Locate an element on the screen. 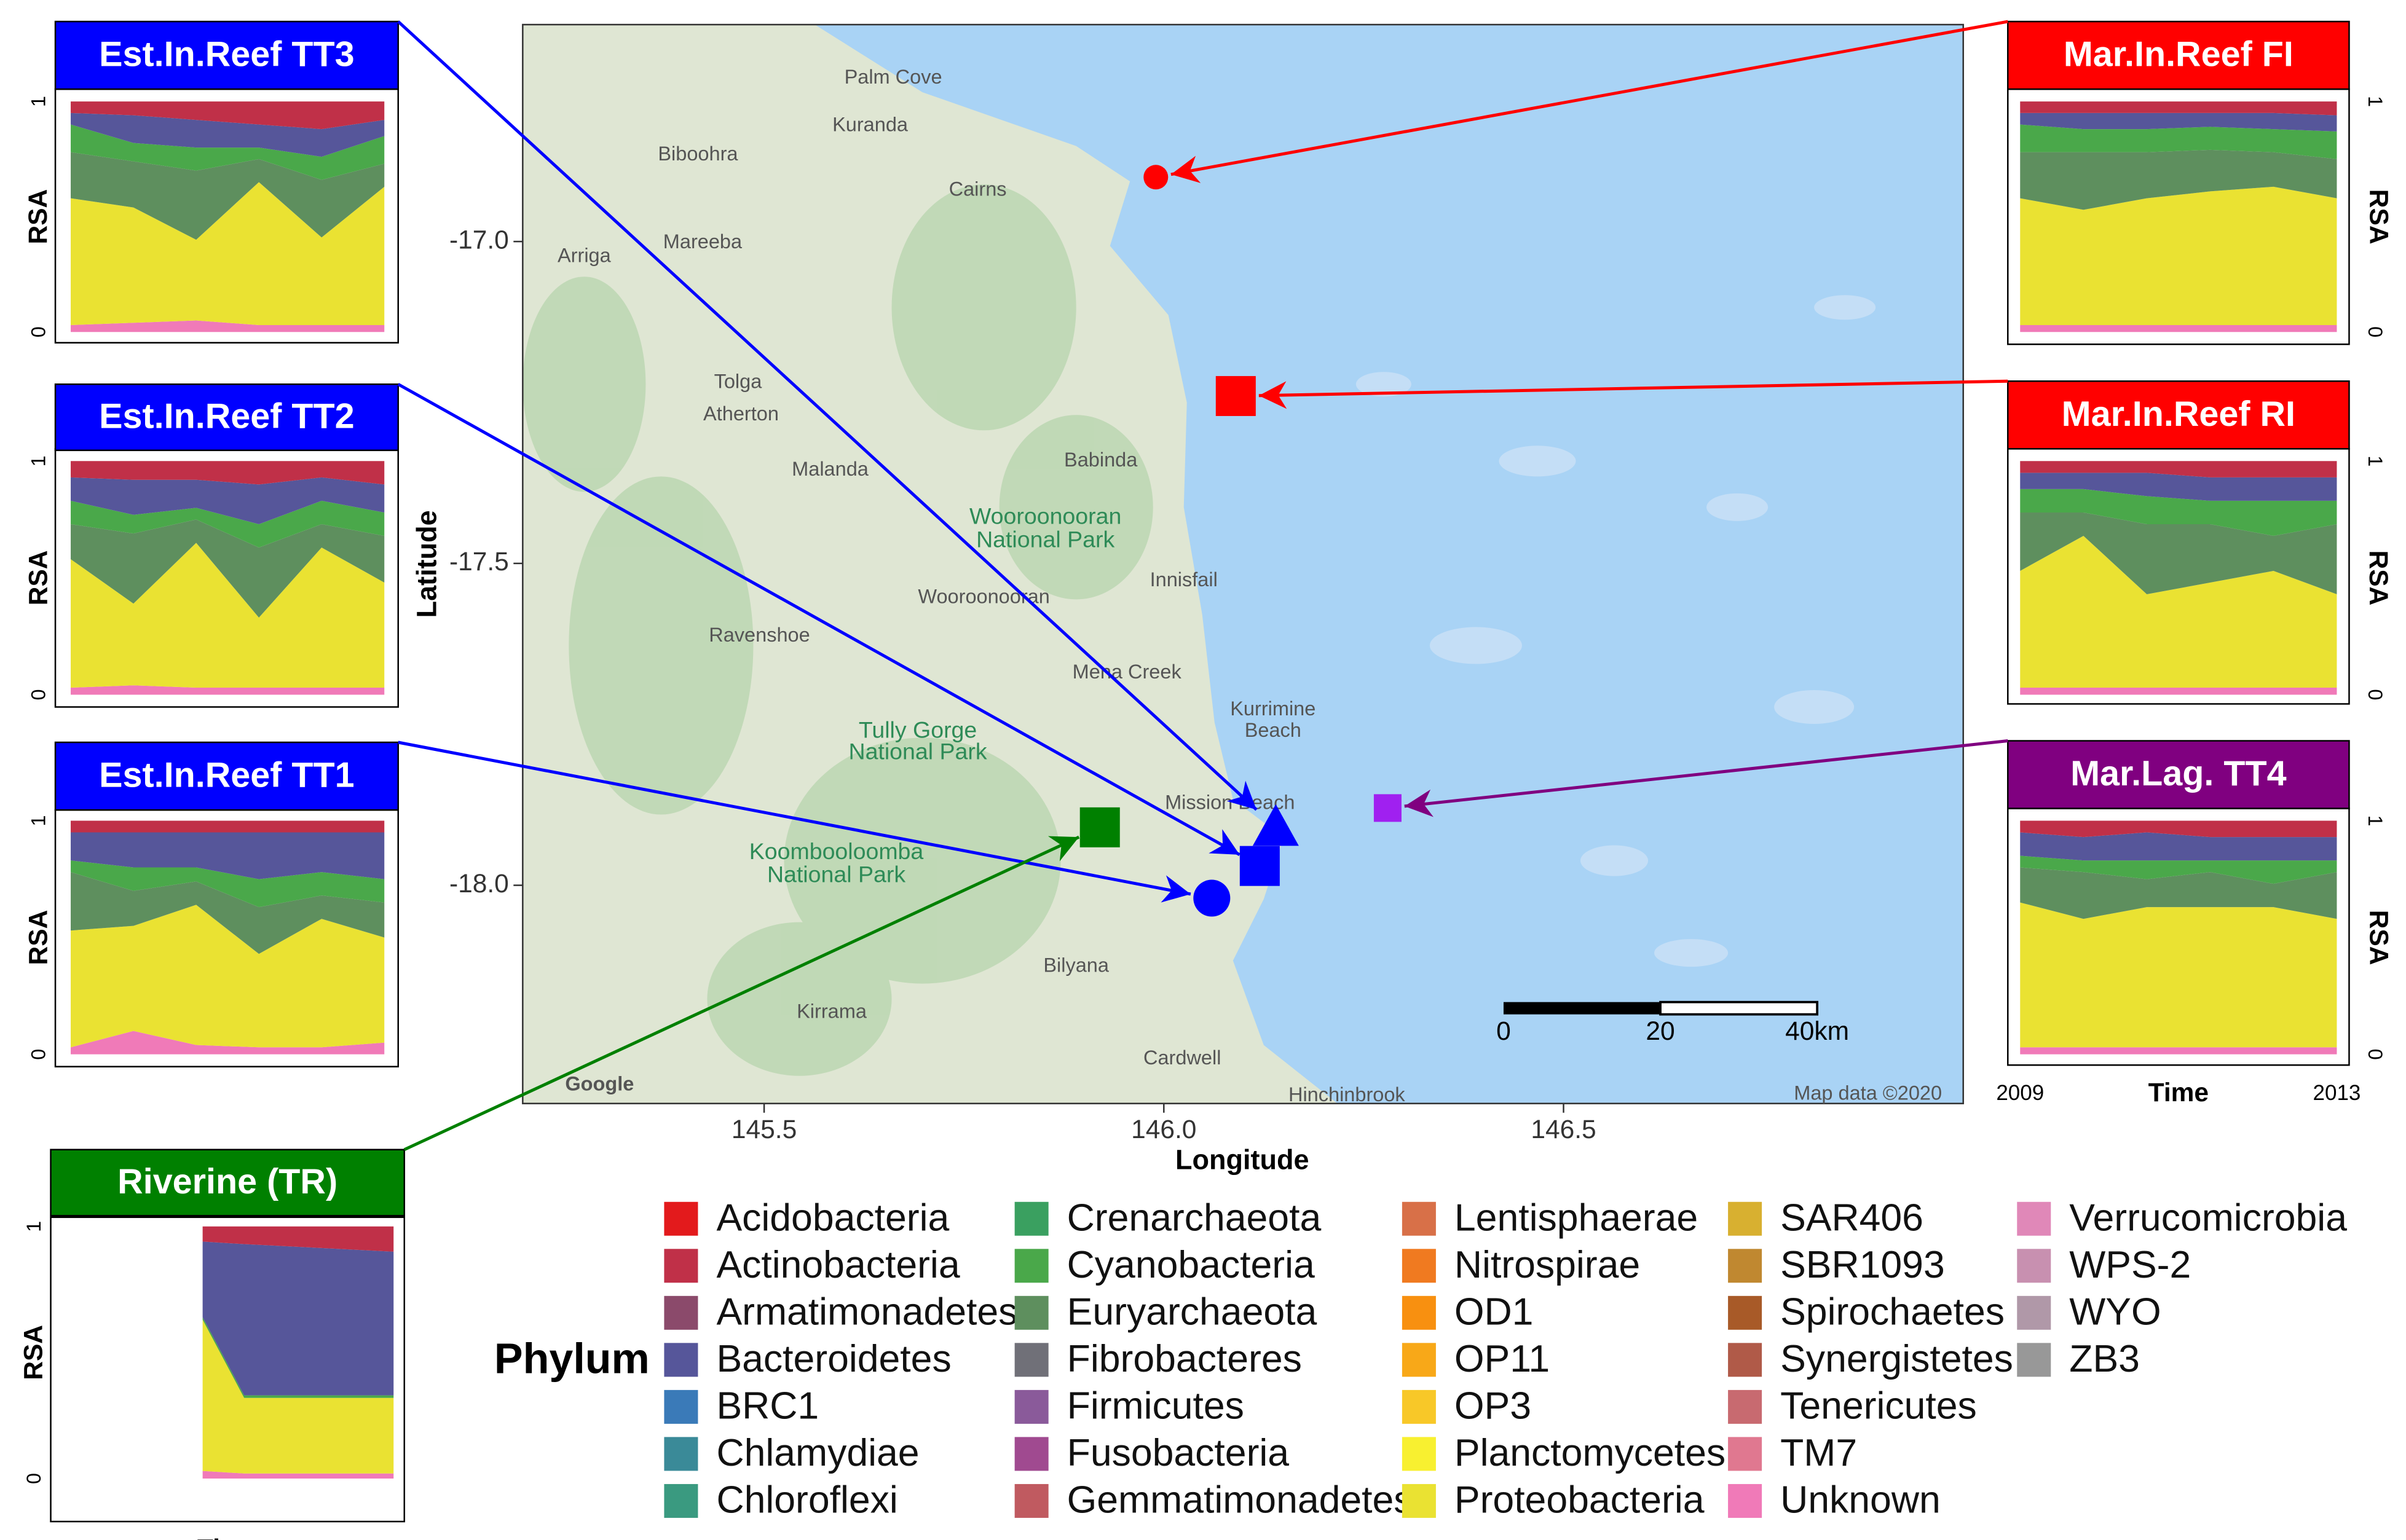 The height and width of the screenshot is (1540, 2406). legend-label: Cyanobacteria is located at coordinates (1191, 1264).